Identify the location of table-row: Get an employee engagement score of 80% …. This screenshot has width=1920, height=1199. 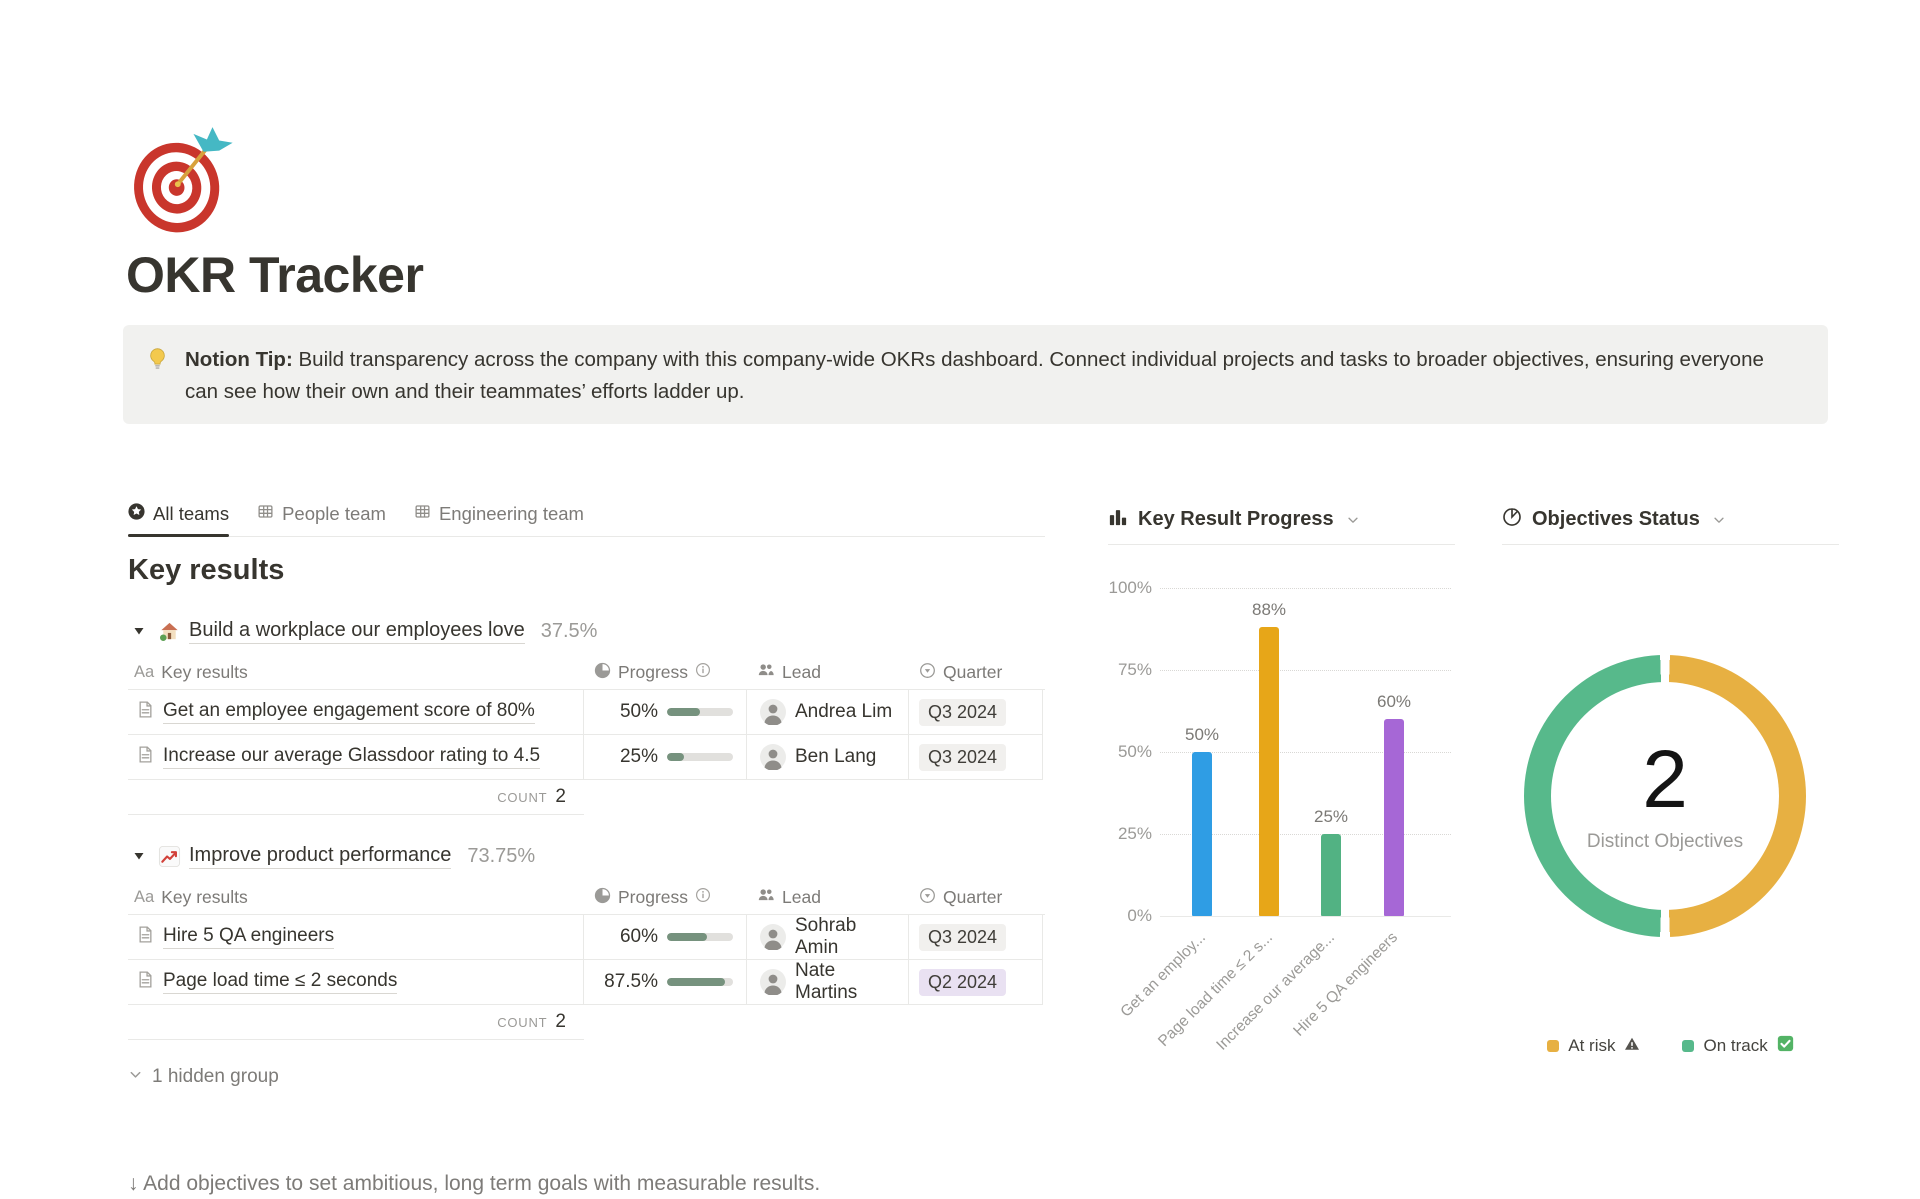
(586, 712).